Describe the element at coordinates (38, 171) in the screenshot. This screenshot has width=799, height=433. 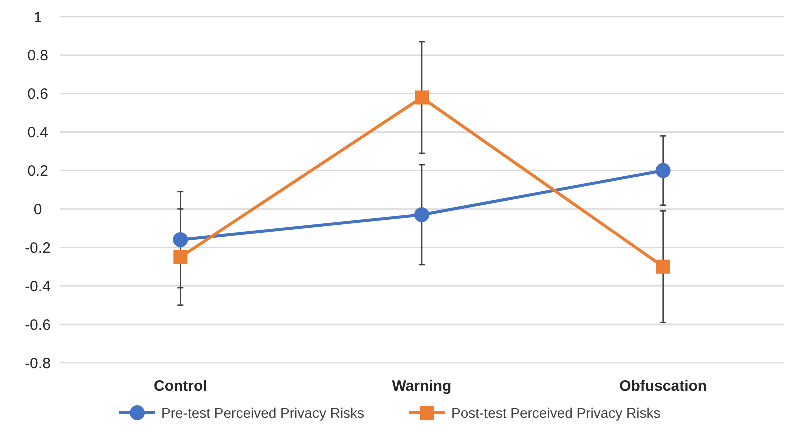
I see `y-tick-label: 0.2` at that location.